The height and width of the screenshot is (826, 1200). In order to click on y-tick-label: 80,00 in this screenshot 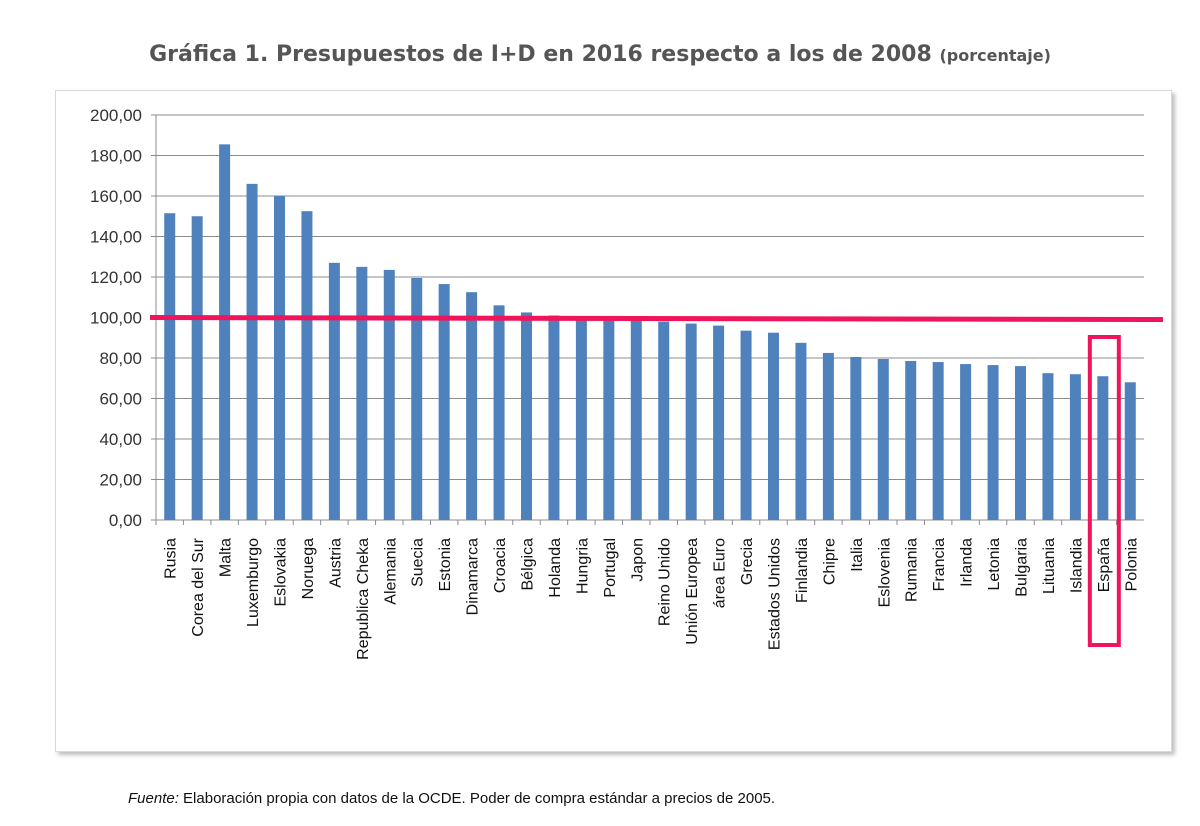, I will do `click(120, 358)`.